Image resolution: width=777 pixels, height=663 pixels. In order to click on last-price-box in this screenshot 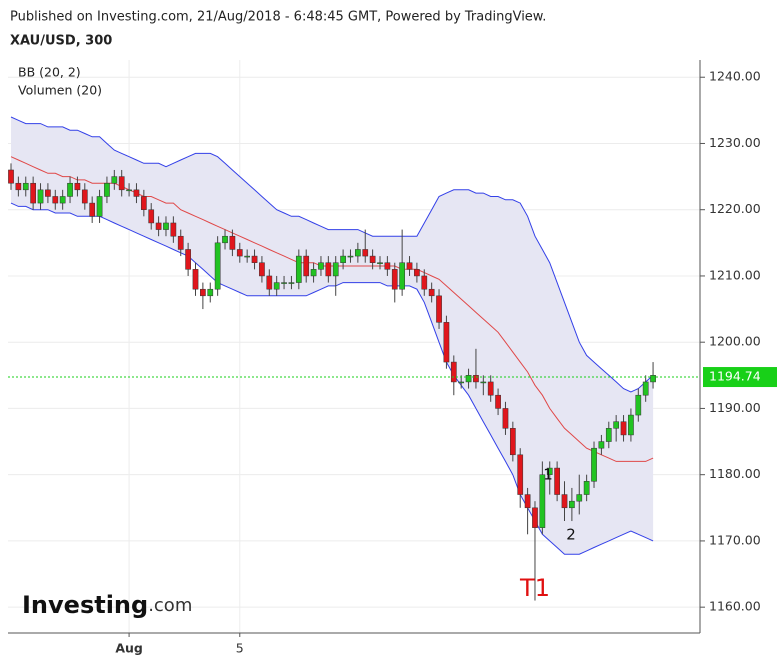, I will do `click(740, 377)`.